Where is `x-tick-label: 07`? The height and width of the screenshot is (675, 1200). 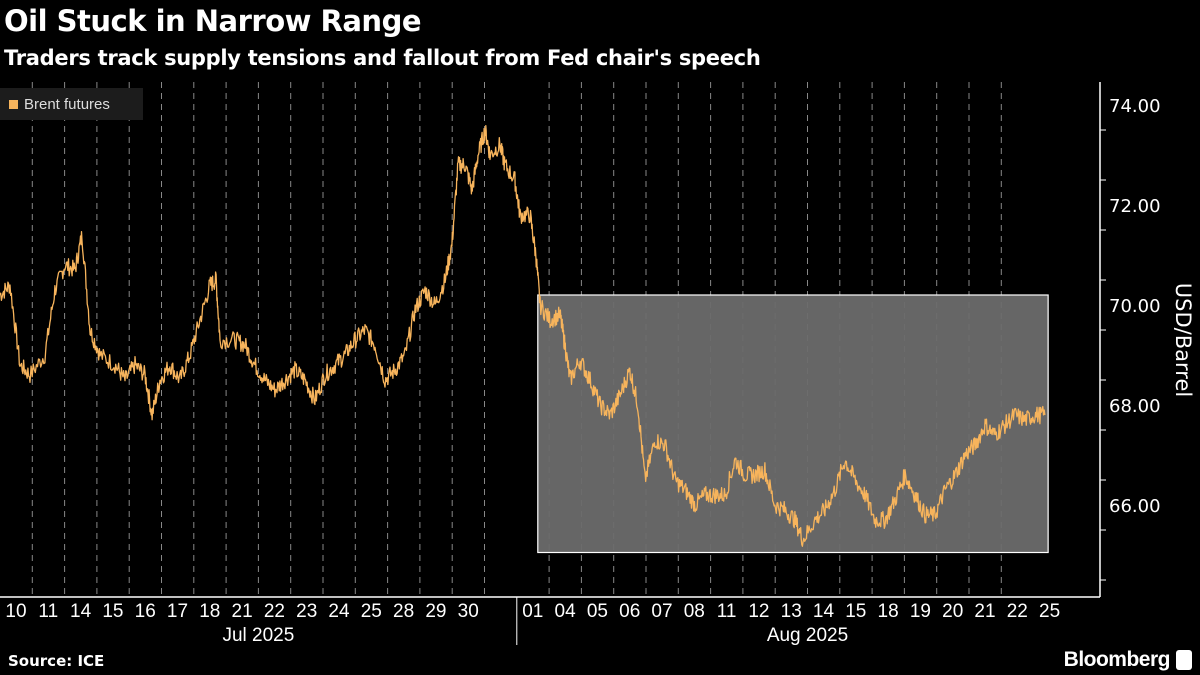 x-tick-label: 07 is located at coordinates (661, 611).